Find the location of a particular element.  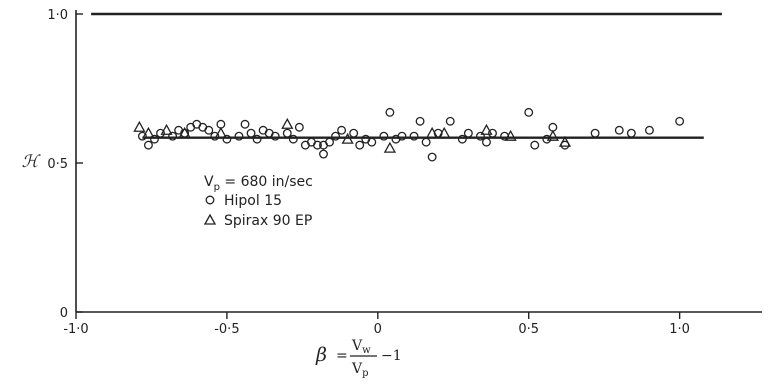

x-label-numerator: Vw is located at coordinates (361, 347).